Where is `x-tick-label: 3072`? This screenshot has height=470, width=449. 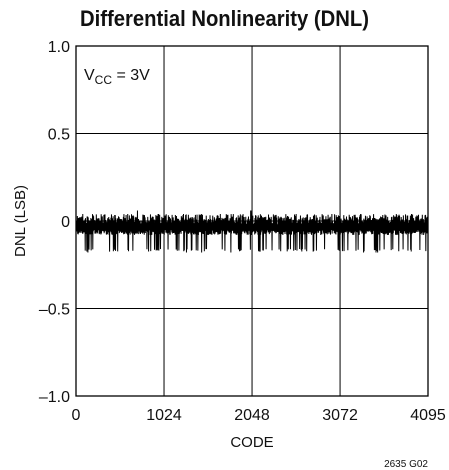 x-tick-label: 3072 is located at coordinates (340, 415).